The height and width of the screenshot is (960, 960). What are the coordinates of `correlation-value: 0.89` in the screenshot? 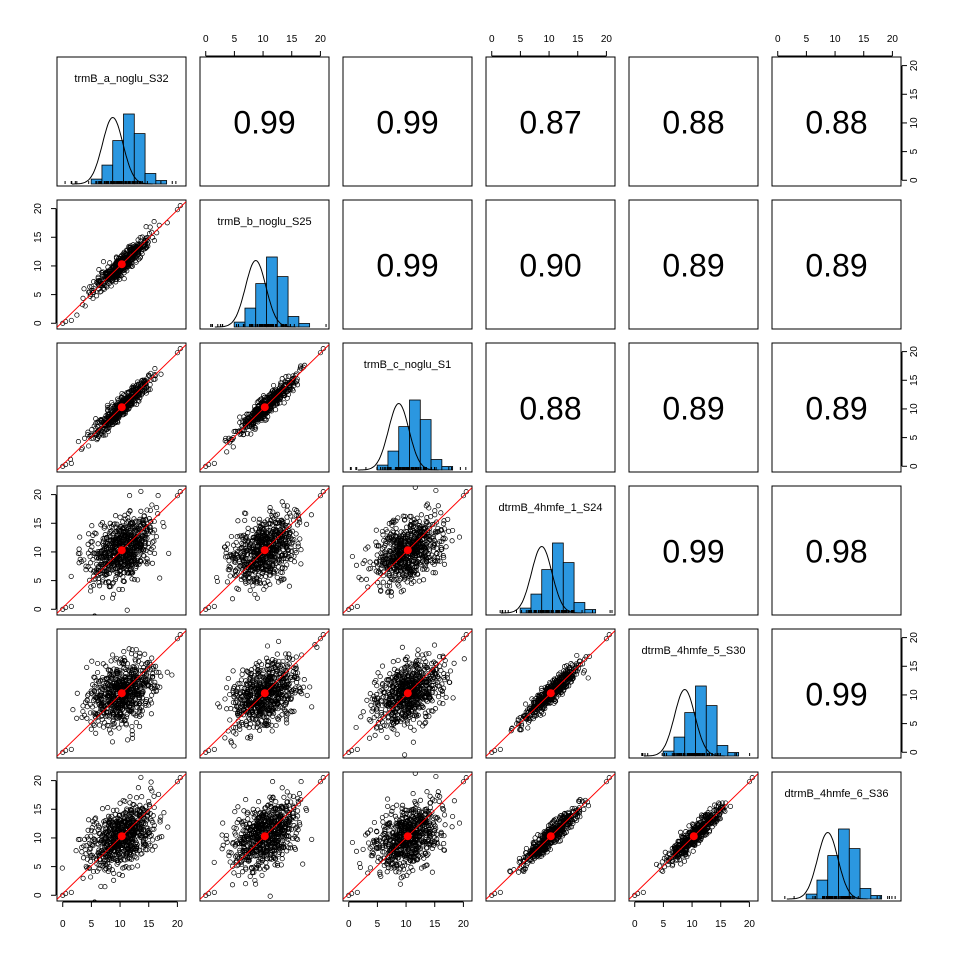 It's located at (836, 409).